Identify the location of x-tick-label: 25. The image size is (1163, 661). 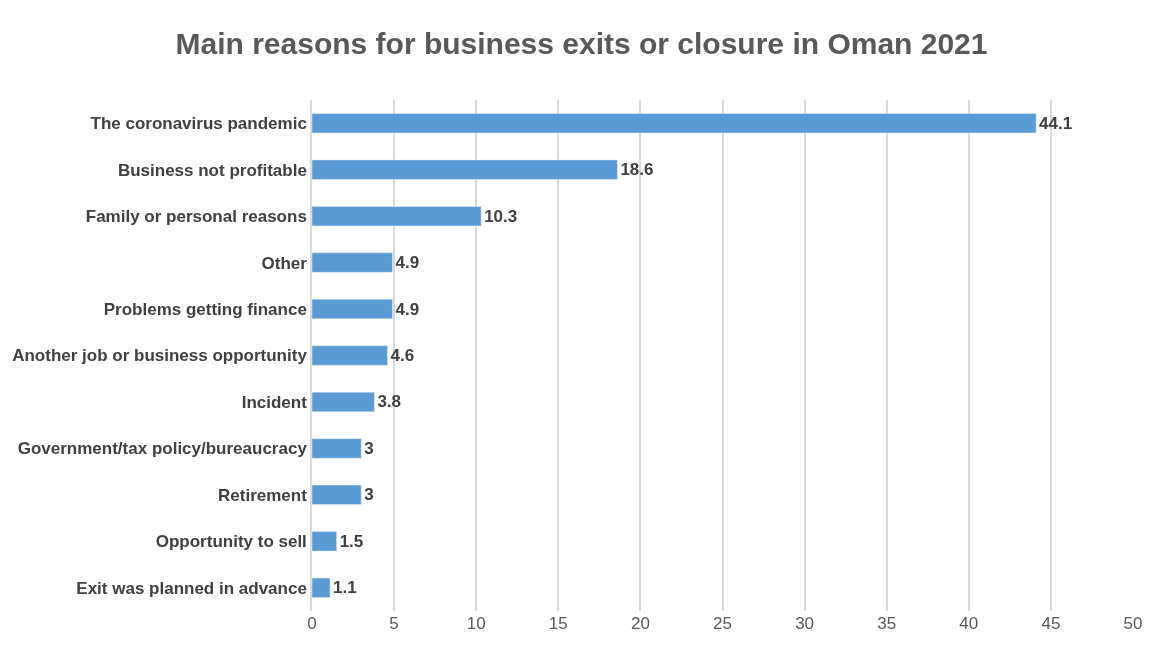
(722, 623).